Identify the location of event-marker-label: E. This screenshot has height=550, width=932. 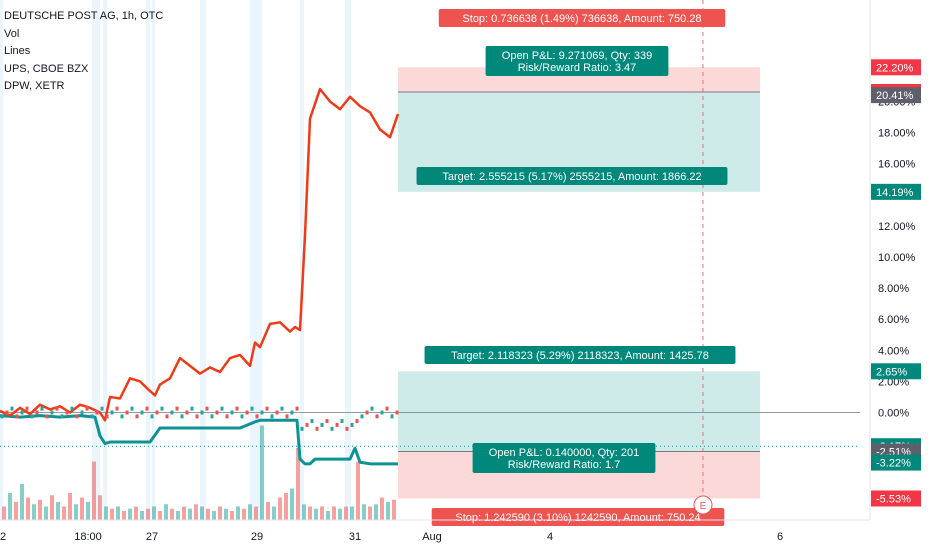
(703, 506).